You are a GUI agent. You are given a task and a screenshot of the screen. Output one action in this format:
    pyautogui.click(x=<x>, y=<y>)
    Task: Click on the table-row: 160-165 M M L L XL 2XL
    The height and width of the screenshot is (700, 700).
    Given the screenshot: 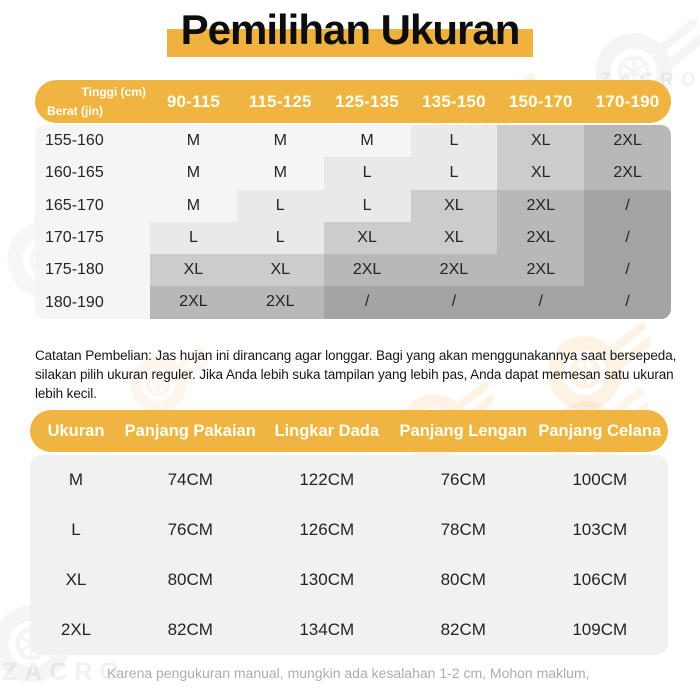 What is the action you would take?
    pyautogui.click(x=353, y=173)
    